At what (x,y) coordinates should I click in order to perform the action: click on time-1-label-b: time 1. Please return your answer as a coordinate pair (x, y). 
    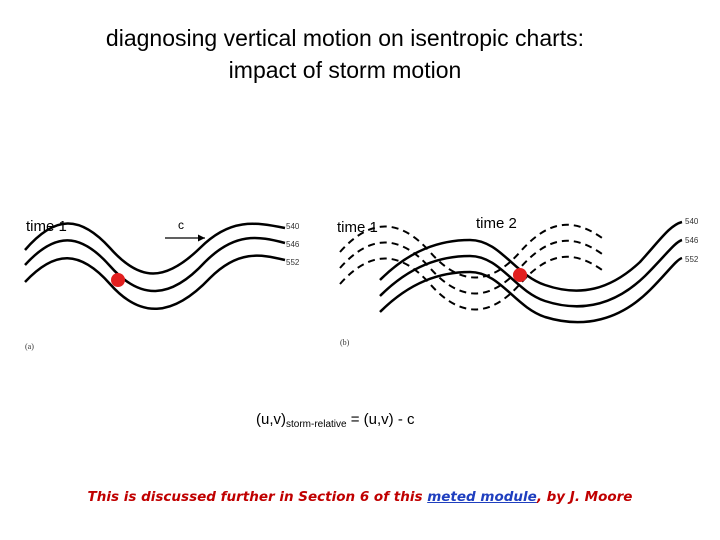
    Looking at the image, I should click on (357, 227).